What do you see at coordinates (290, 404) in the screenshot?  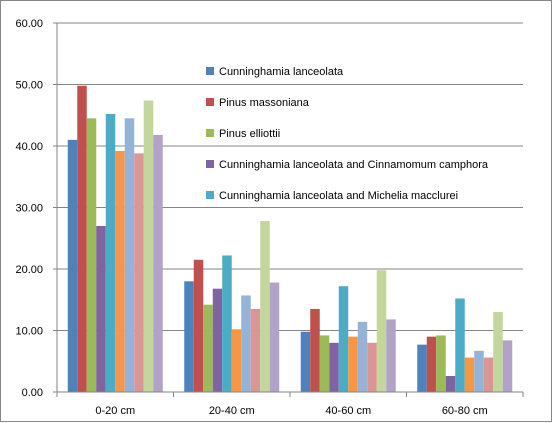 I see `x-tick-labels: 0-20 cm 20-40 cm 40-60 cm 60-80 cm` at bounding box center [290, 404].